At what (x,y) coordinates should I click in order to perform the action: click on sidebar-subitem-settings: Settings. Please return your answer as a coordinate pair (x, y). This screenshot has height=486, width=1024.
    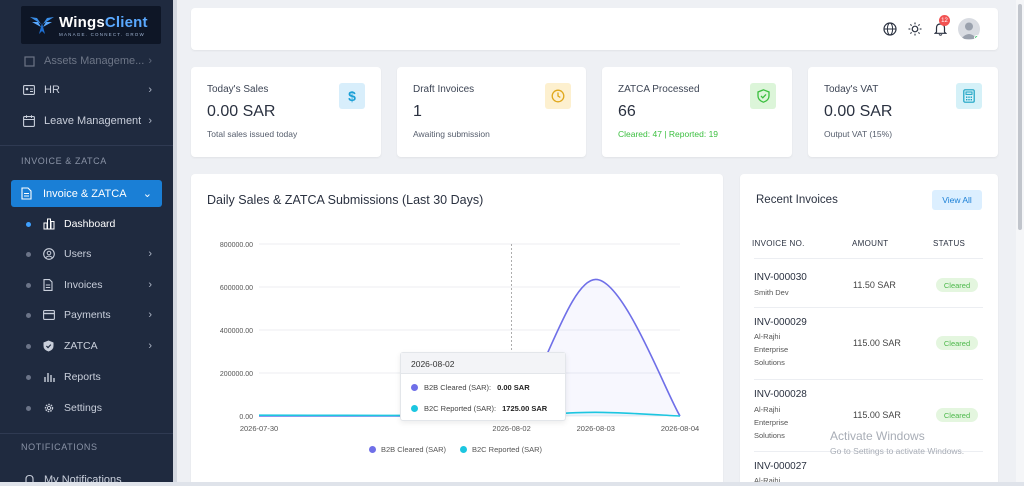
    Looking at the image, I should click on (92, 408).